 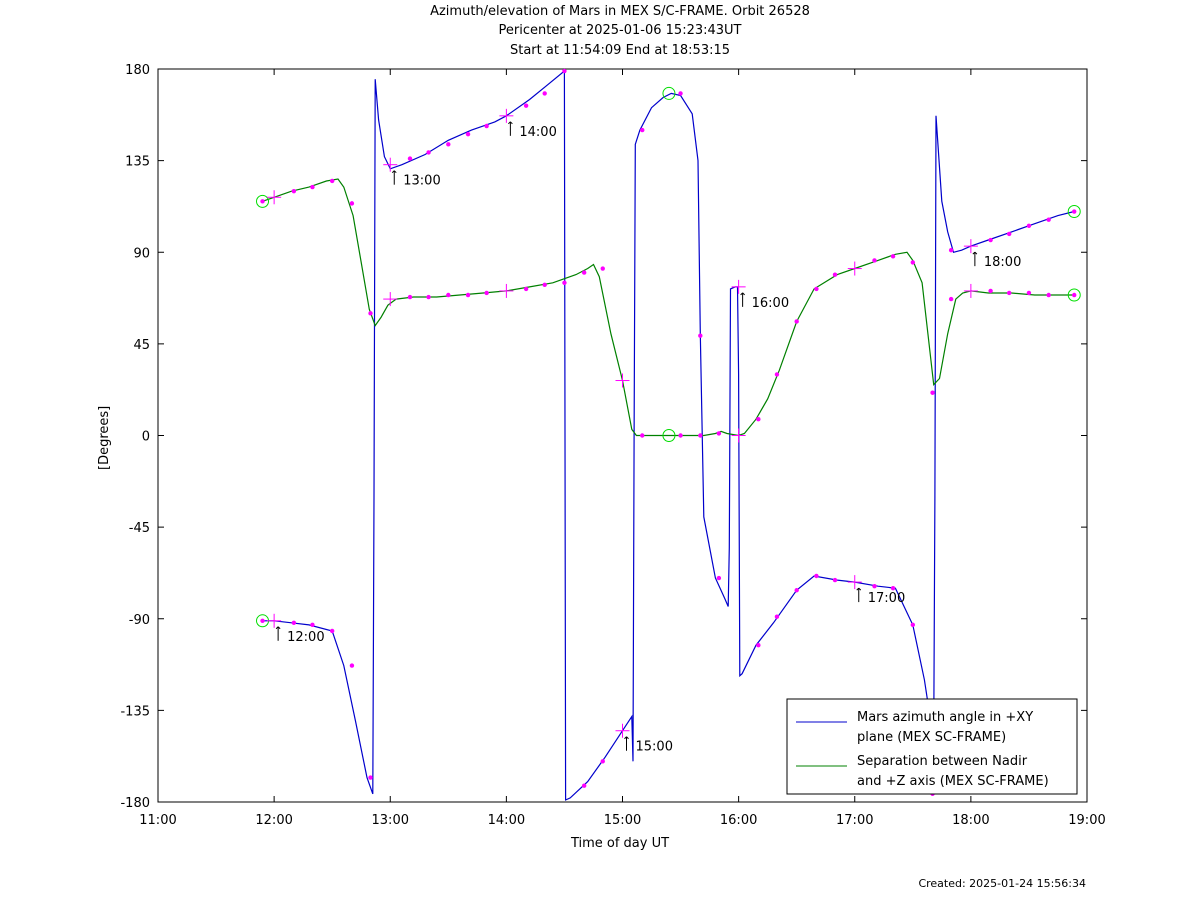 What do you see at coordinates (648, 745) in the screenshot?
I see `time-annotation: 15:00` at bounding box center [648, 745].